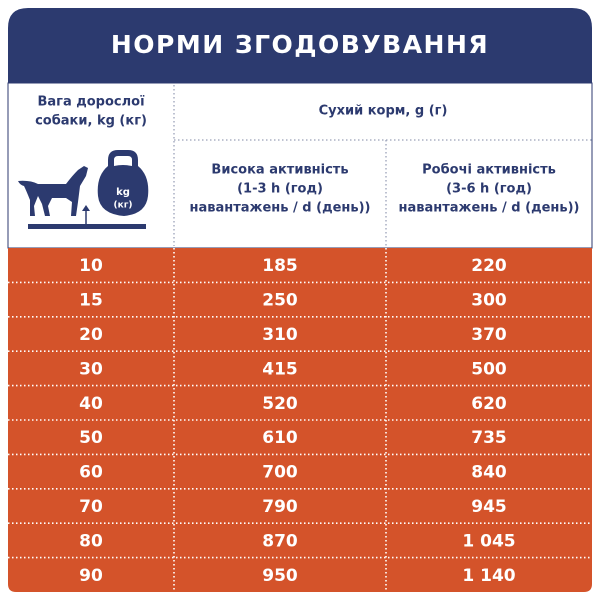 Image resolution: width=600 pixels, height=600 pixels. What do you see at coordinates (91, 507) in the screenshot?
I see `cell: 70` at bounding box center [91, 507].